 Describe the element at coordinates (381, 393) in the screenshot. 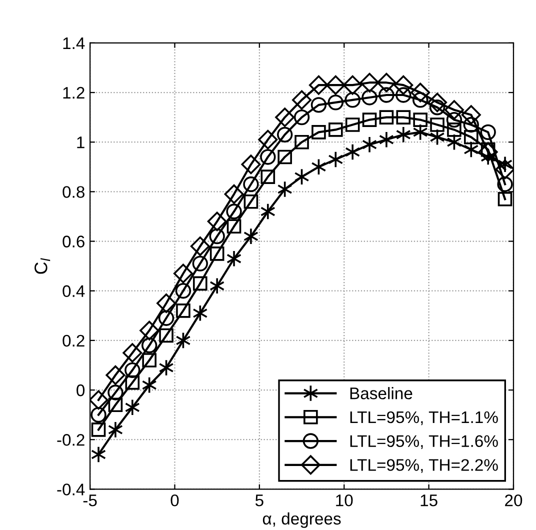

I see `legend-label: Baseline` at that location.